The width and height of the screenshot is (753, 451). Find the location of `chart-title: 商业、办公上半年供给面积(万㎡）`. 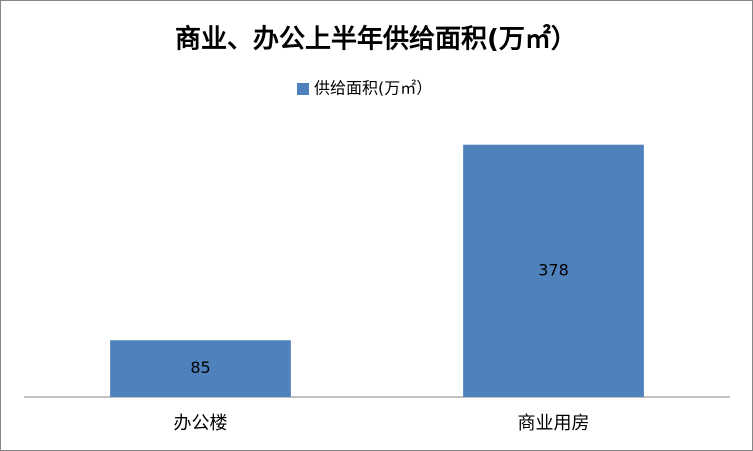

chart-title: 商业、办公上半年供给面积(万㎡） is located at coordinates (376, 39).